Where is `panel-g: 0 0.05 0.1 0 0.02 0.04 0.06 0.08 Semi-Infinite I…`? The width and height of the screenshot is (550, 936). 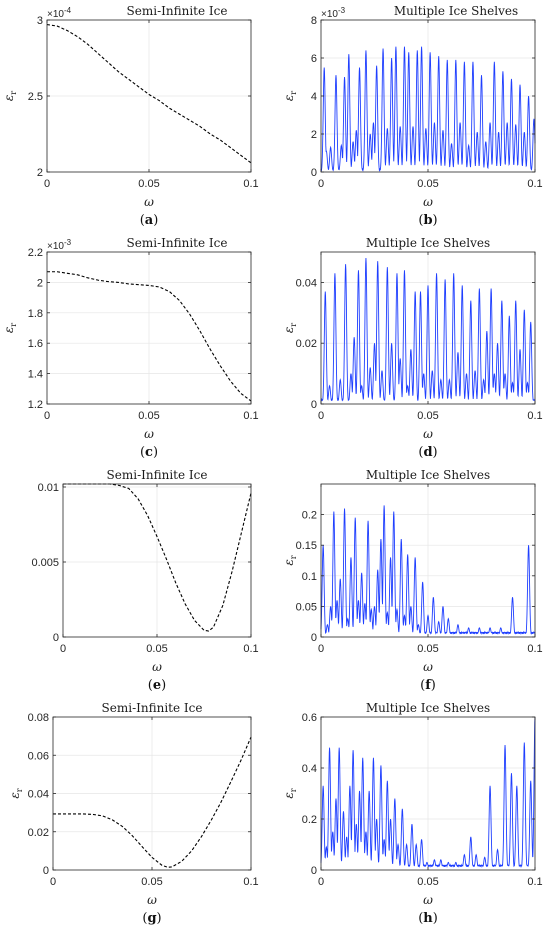
panel-g: 0 0.05 0.1 0 0.02 0.04 0.06 0.08 Semi-Infinite I… is located at coordinates (133, 813).